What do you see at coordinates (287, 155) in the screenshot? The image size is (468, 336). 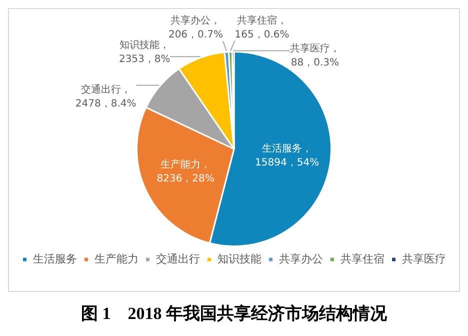 I see `data-label: 生活服务，15894，54%` at bounding box center [287, 155].